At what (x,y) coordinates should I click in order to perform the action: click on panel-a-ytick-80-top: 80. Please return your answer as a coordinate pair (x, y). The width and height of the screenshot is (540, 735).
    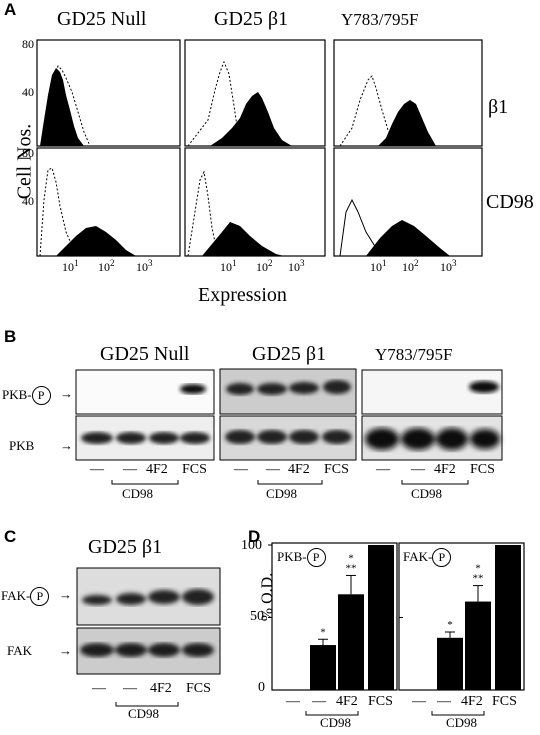
    Looking at the image, I should click on (28, 44).